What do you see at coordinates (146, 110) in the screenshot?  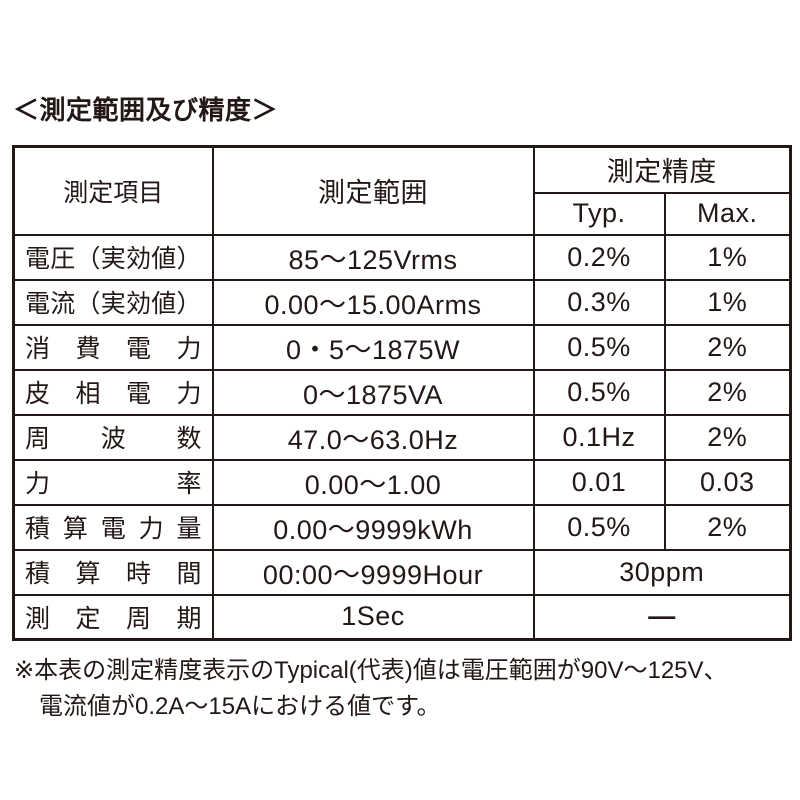 I see `page-title: ＜測定範囲及び精度＞` at bounding box center [146, 110].